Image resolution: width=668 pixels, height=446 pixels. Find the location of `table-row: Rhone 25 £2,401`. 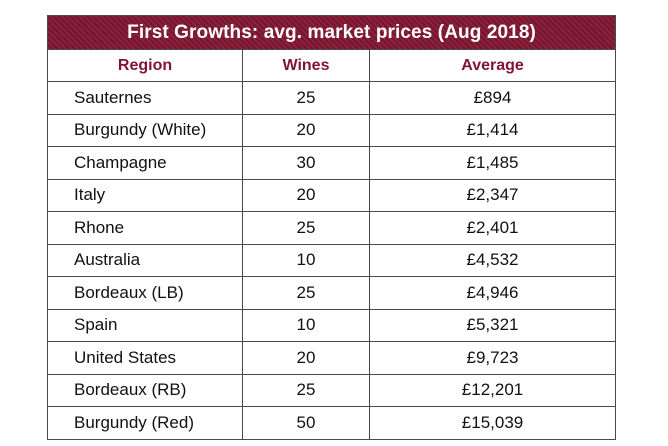

table-row: Rhone 25 £2,401 is located at coordinates (332, 228).